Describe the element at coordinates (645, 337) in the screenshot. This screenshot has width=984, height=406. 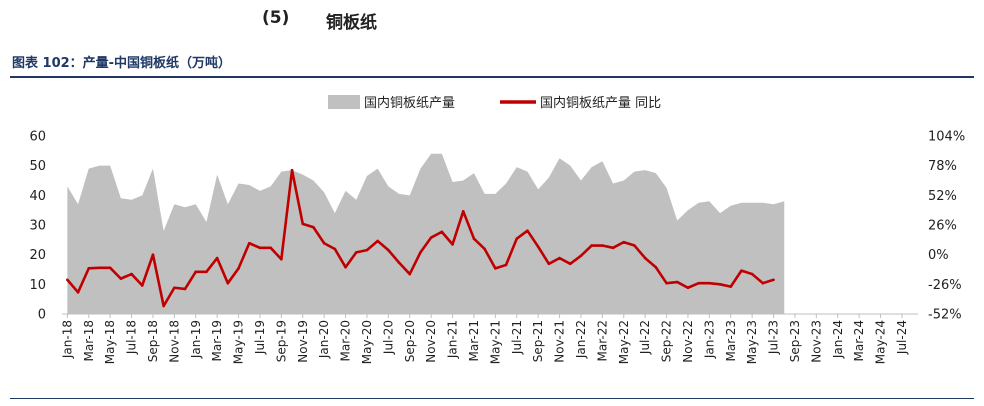
I see `x-axis-tick-label: Jul-22` at that location.